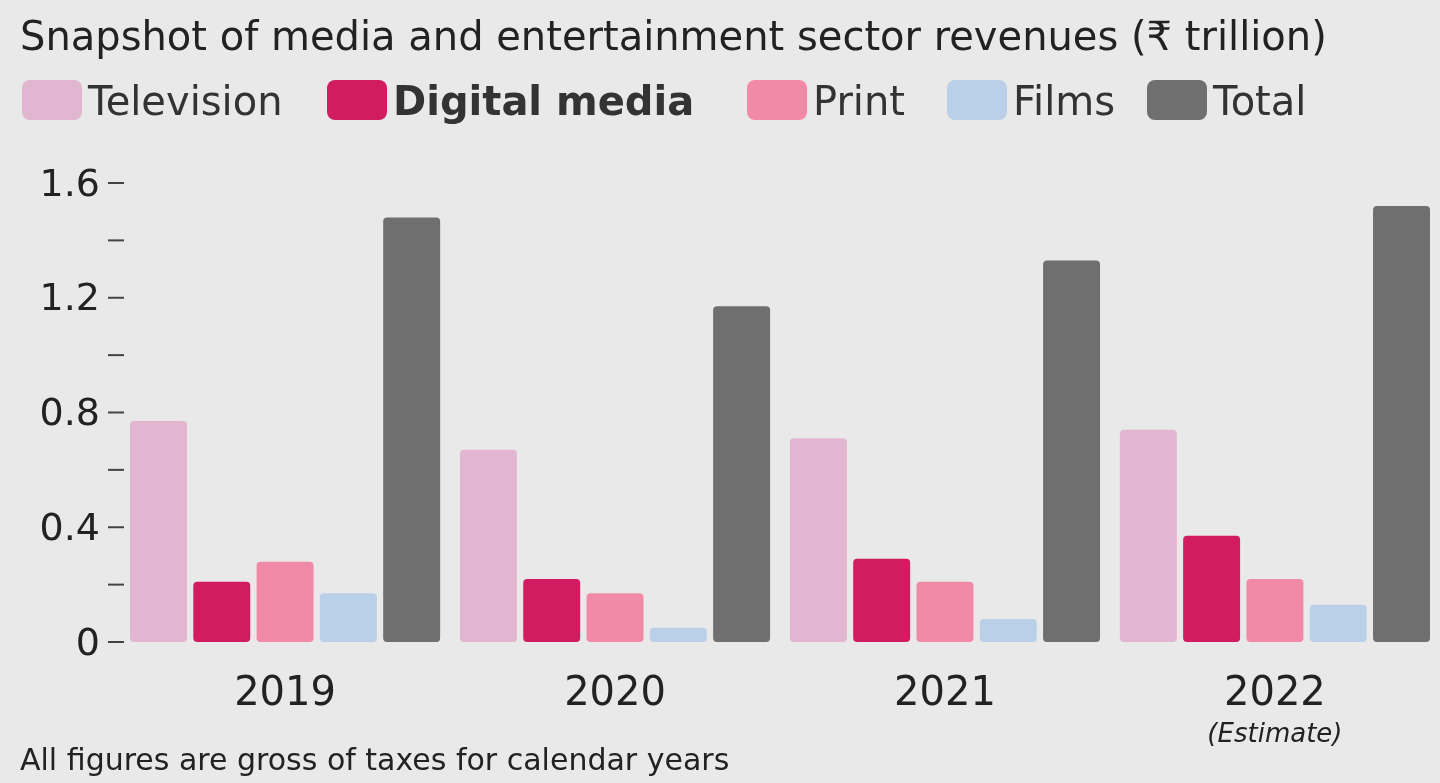 This screenshot has width=1440, height=783. Describe the element at coordinates (69, 297) in the screenshot. I see `y-tick-label: 1.2` at that location.